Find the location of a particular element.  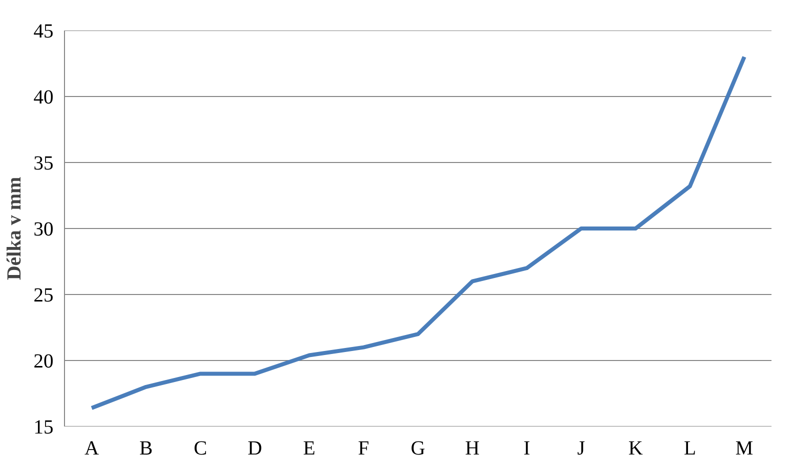

y-tick-label: 25 is located at coordinates (44, 295).